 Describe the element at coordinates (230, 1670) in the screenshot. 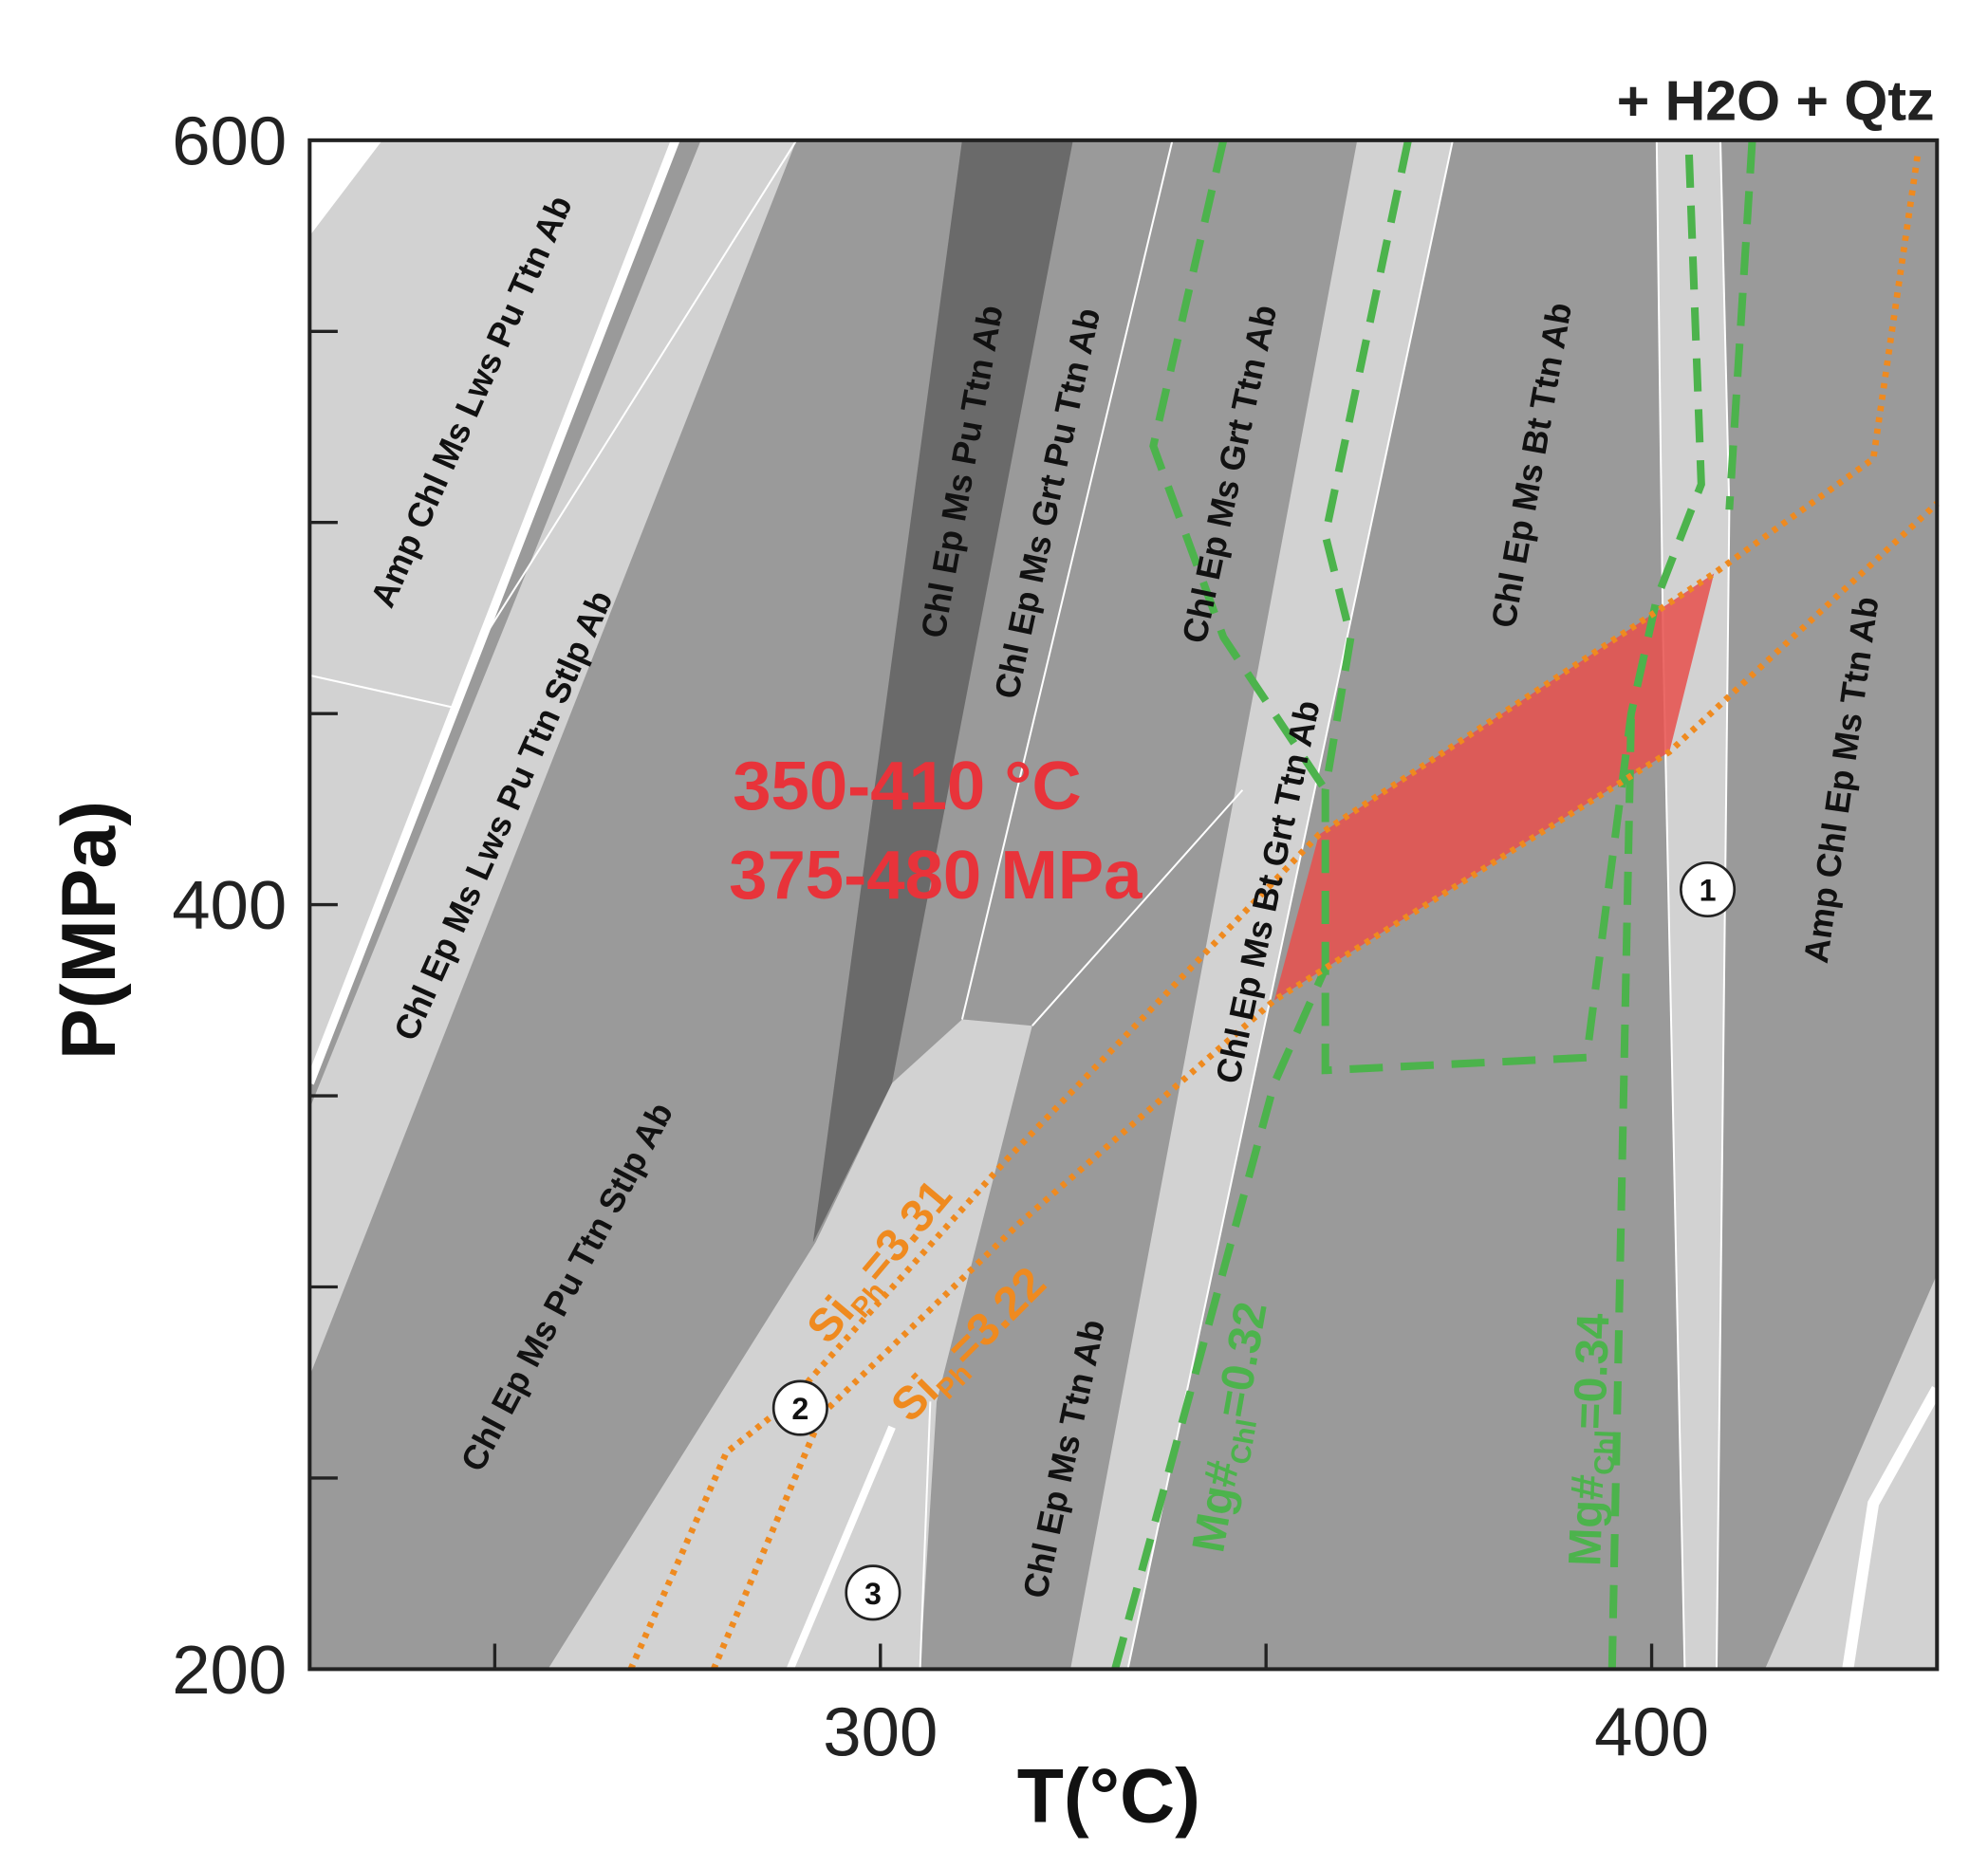

I see `y-tick-label: 200` at that location.